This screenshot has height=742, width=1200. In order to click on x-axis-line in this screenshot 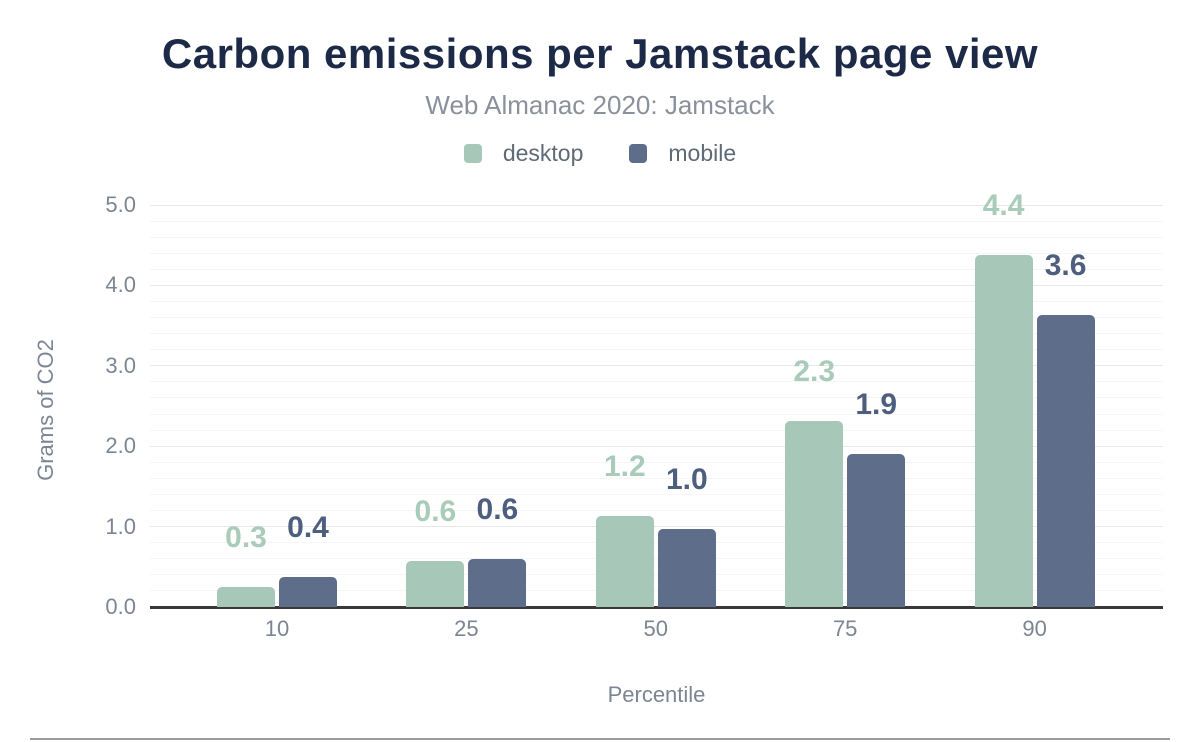, I will do `click(656, 607)`.